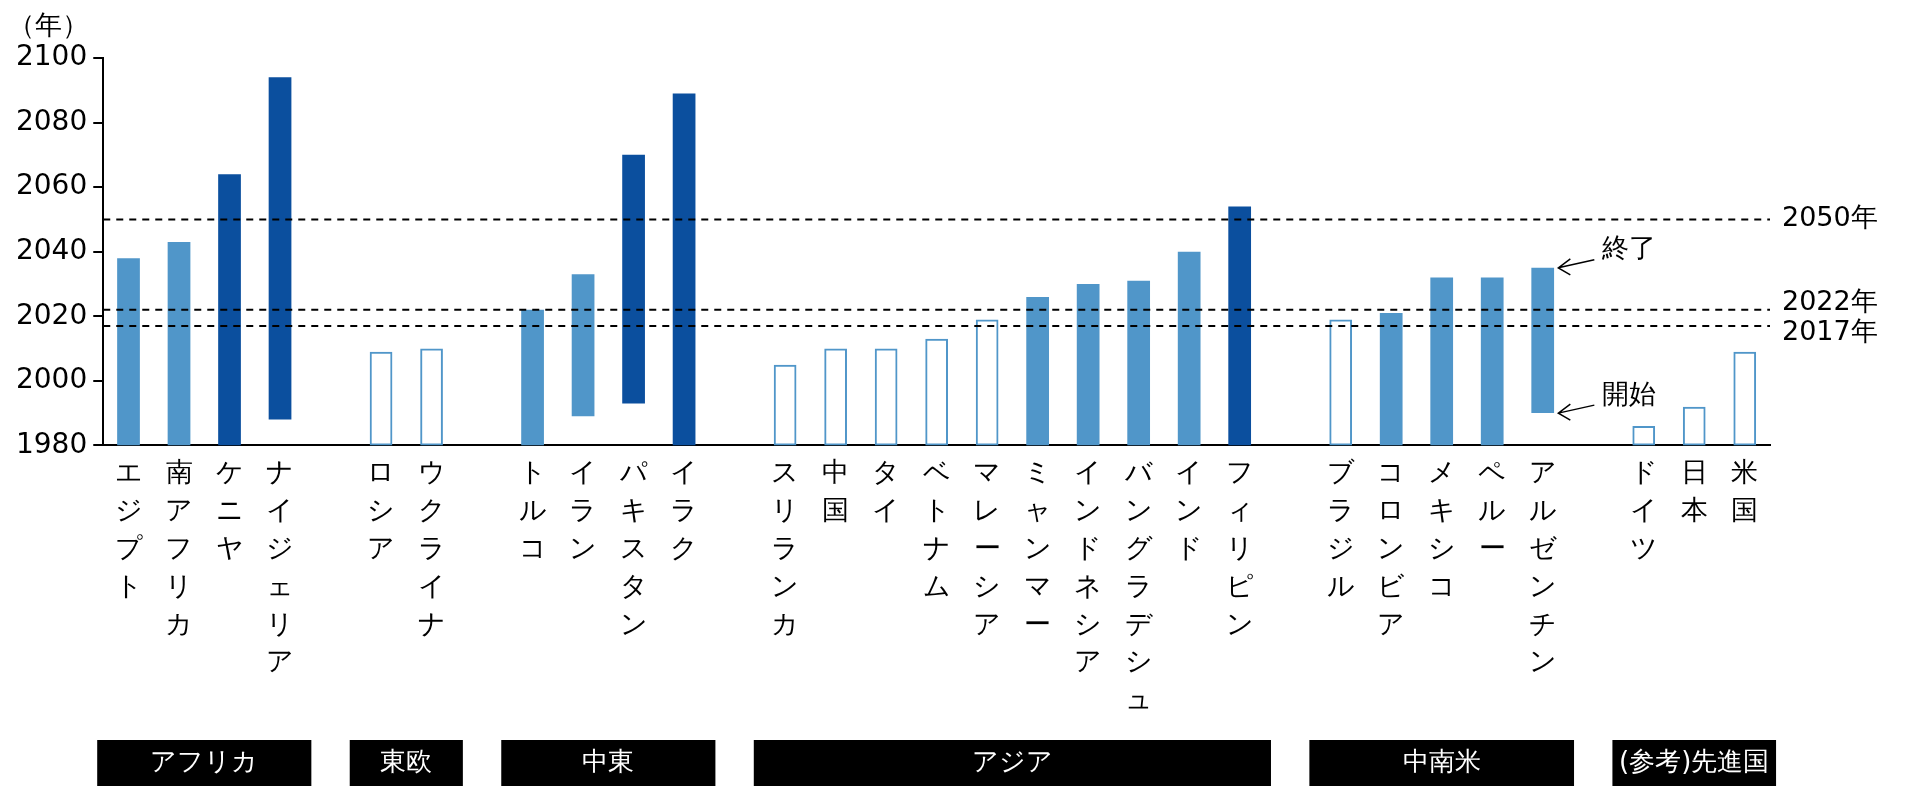 This screenshot has height=788, width=1910. Describe the element at coordinates (1037, 547) in the screenshot. I see `x-tick-label: ミャンマー` at that location.